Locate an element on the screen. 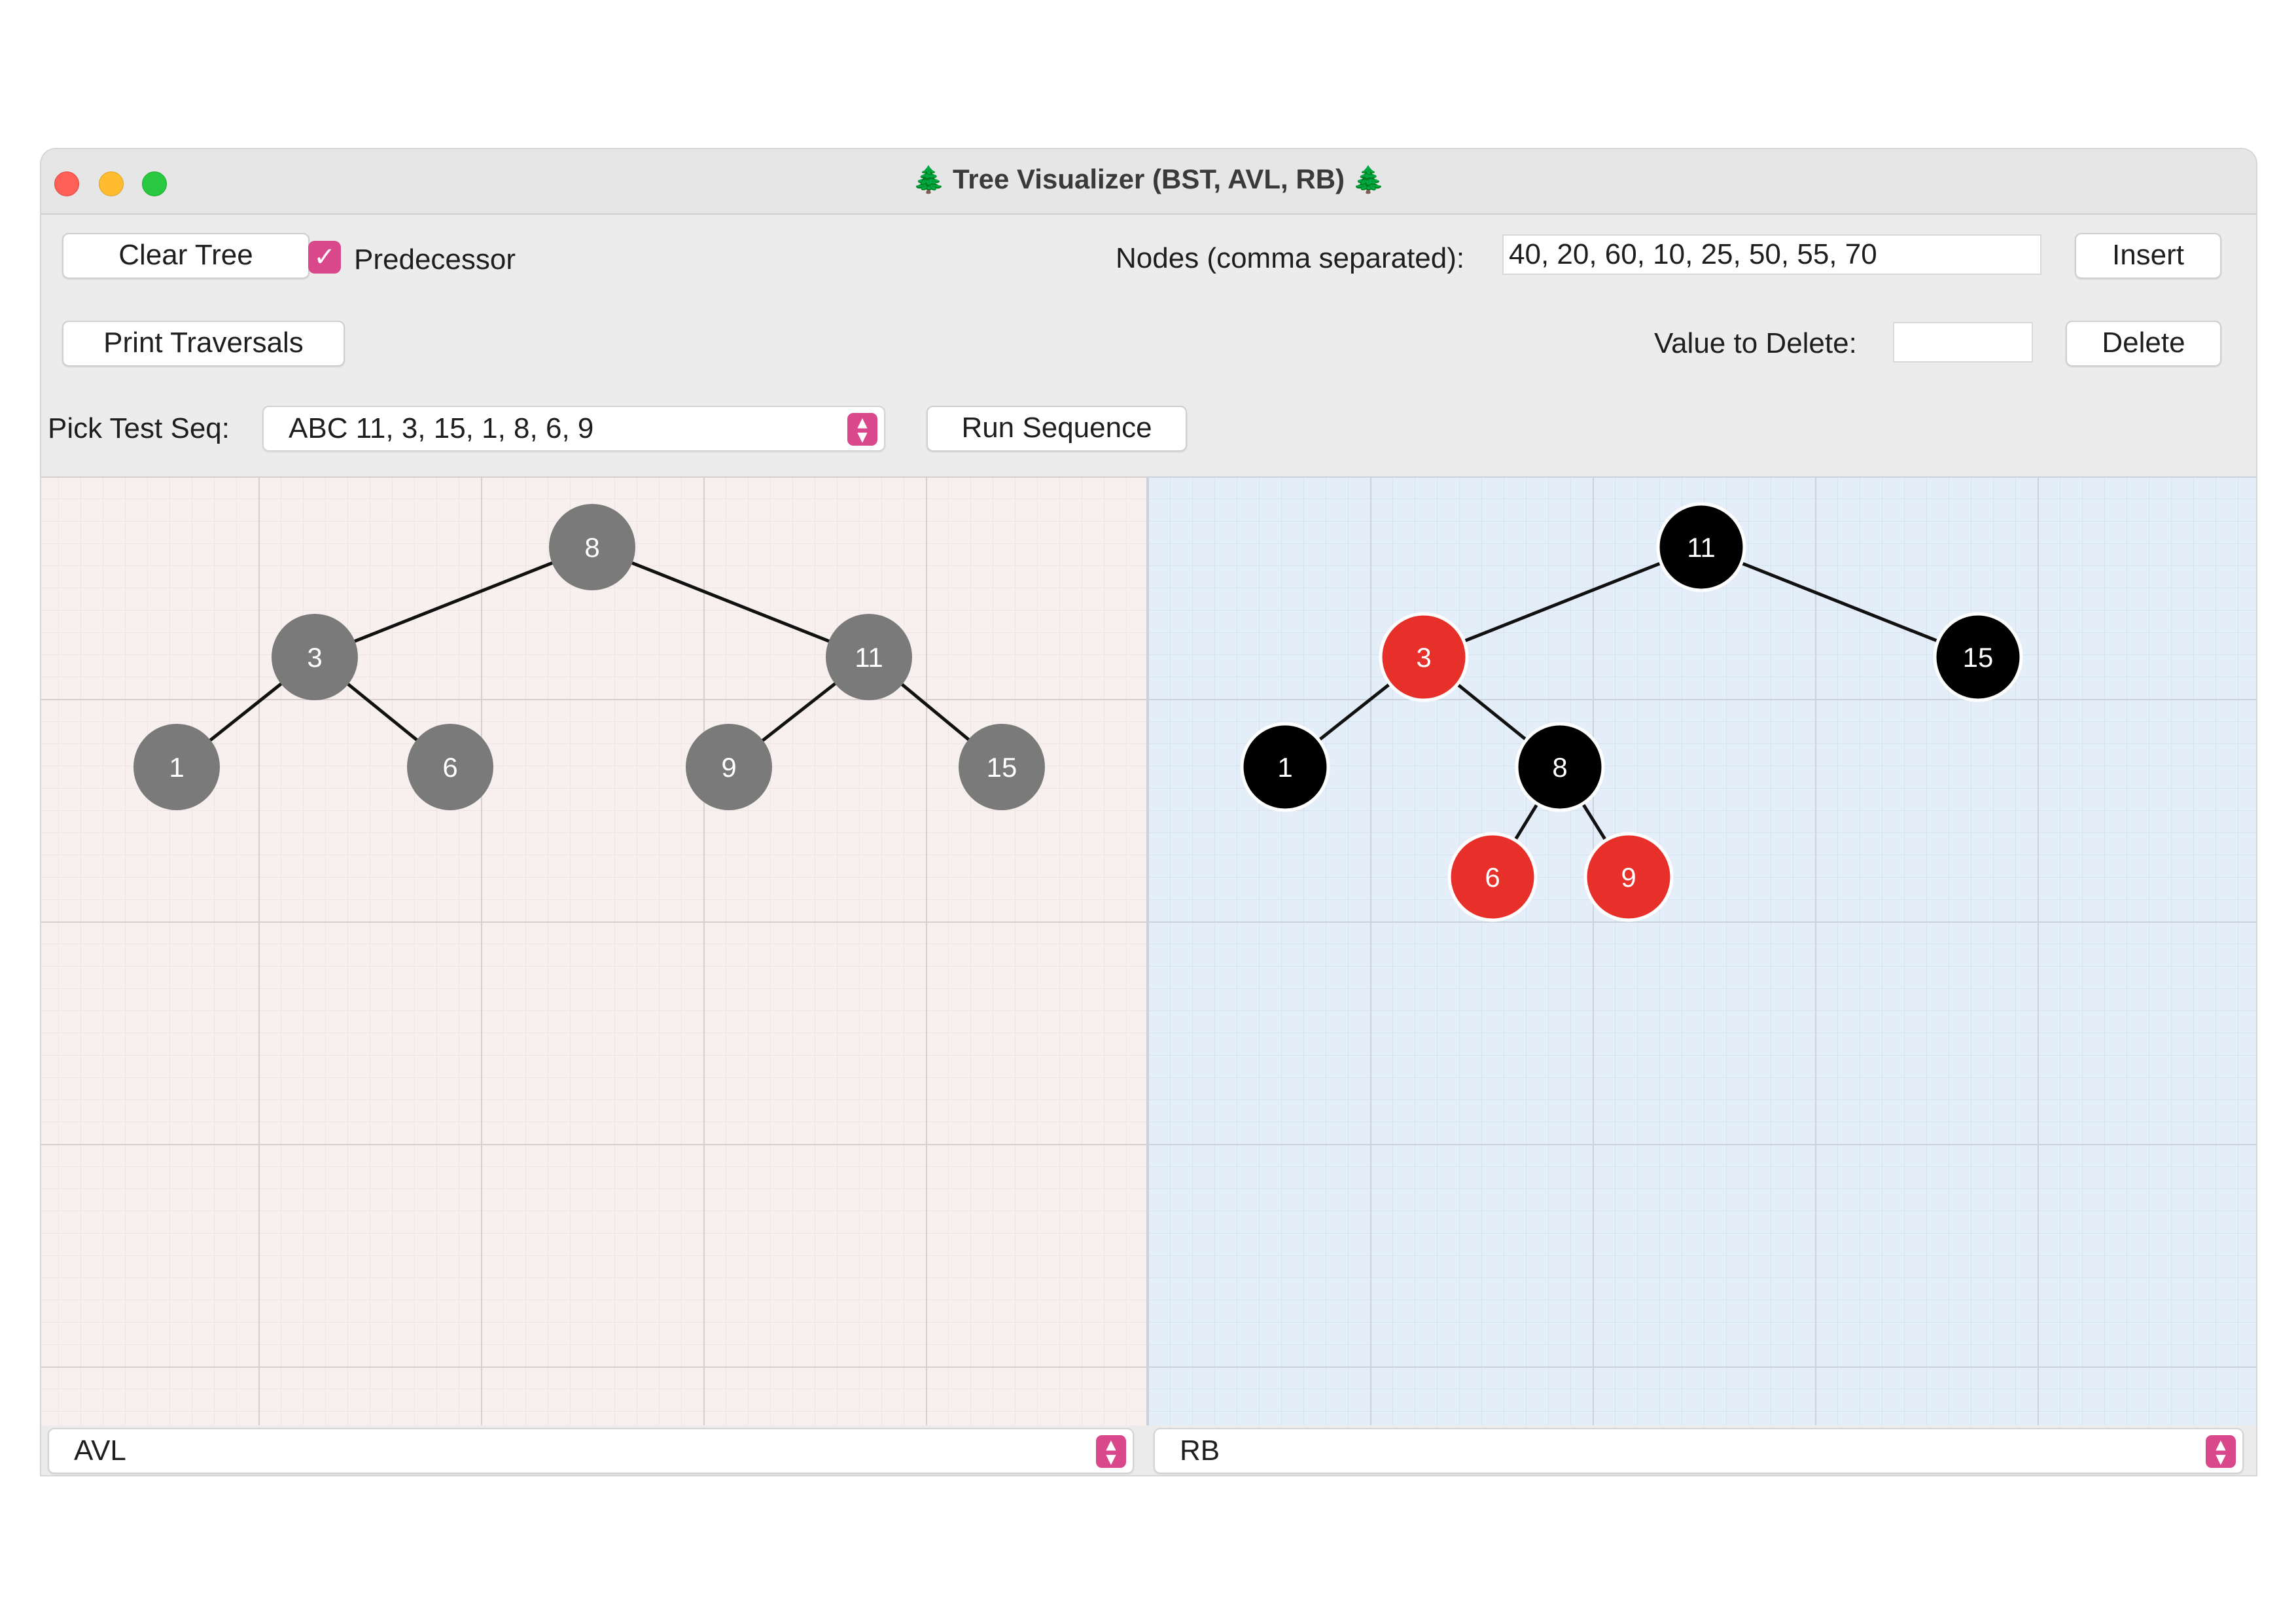 This screenshot has height=1623, width=2296. avl-node-label: 1 is located at coordinates (176, 767).